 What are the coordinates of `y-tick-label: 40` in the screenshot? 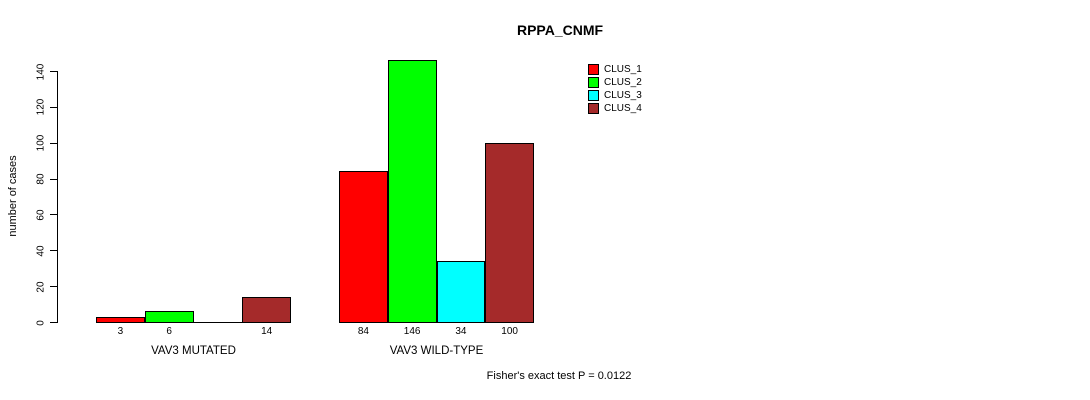 It's located at (41, 251).